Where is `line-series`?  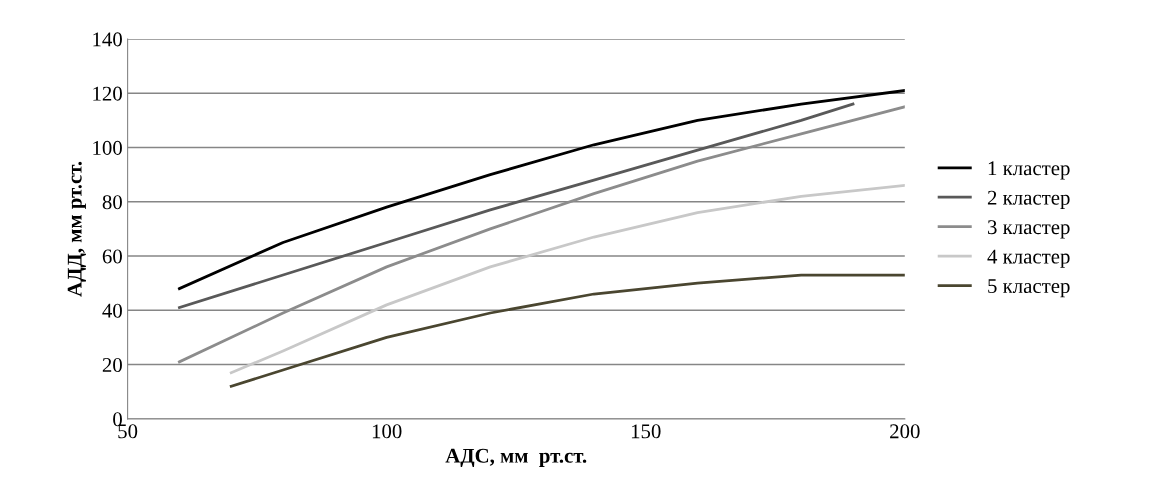
line-series is located at coordinates (567, 330).